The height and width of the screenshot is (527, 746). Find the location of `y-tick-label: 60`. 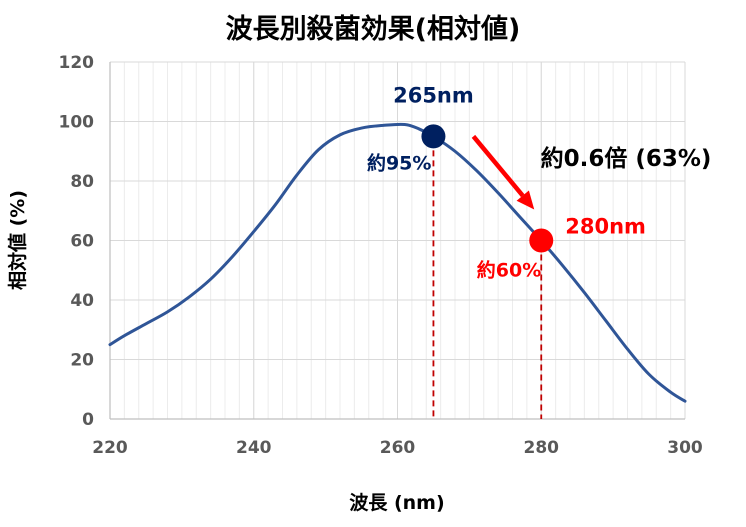

y-tick-label: 60 is located at coordinates (82, 242).